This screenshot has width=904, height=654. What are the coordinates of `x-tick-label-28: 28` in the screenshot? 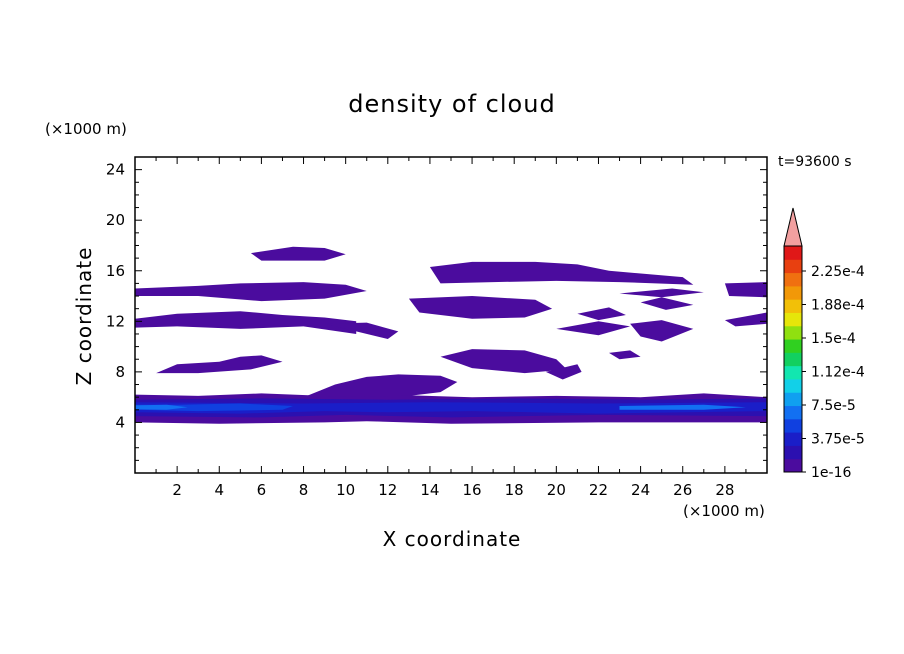 It's located at (724, 490).